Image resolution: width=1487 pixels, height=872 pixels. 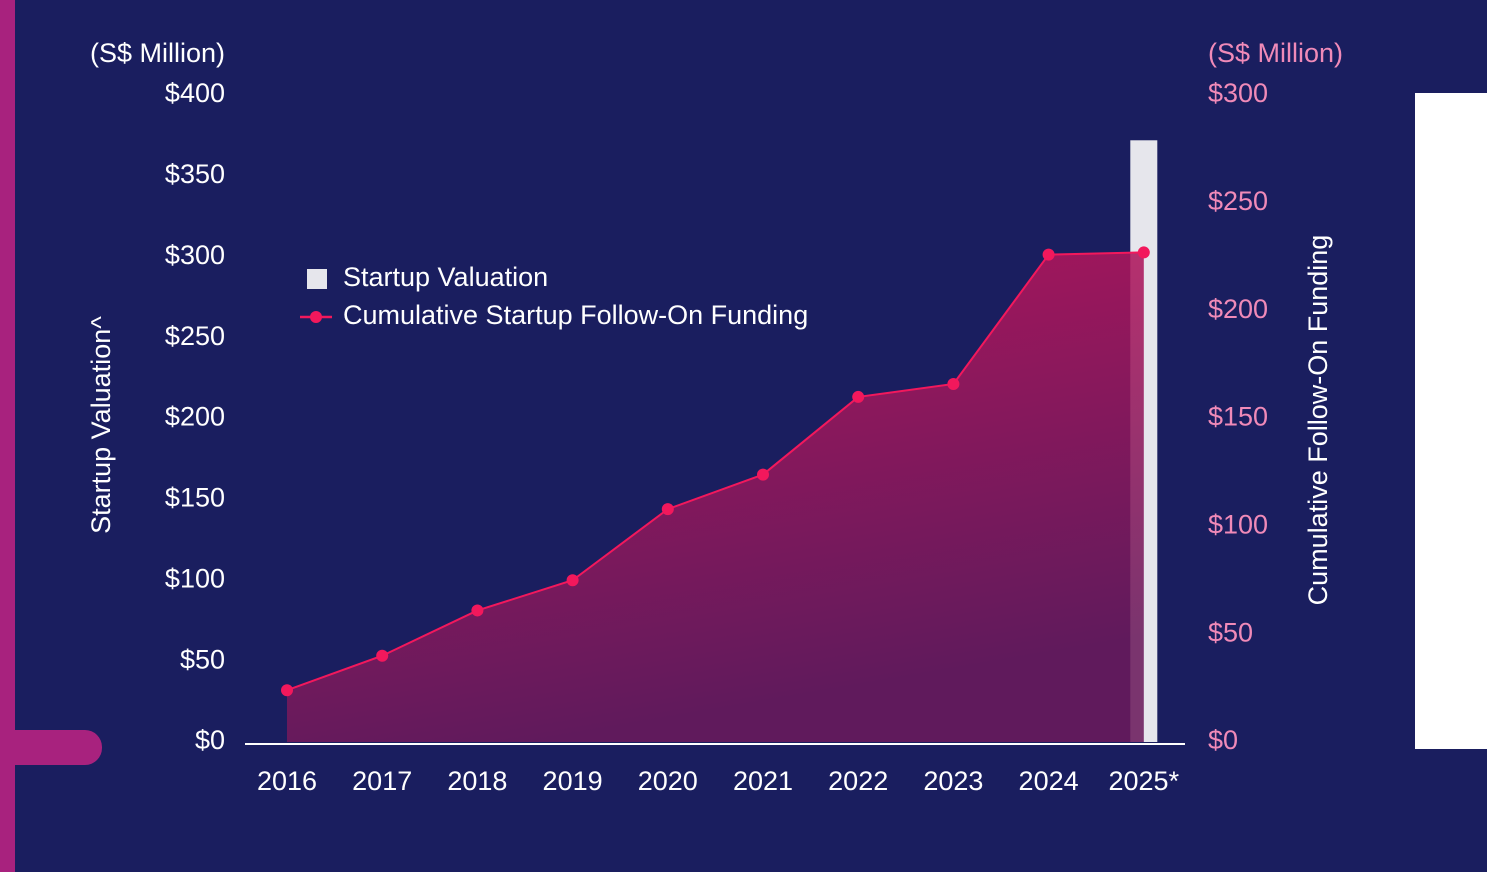 What do you see at coordinates (202, 659) in the screenshot?
I see `y-tick-label: $50` at bounding box center [202, 659].